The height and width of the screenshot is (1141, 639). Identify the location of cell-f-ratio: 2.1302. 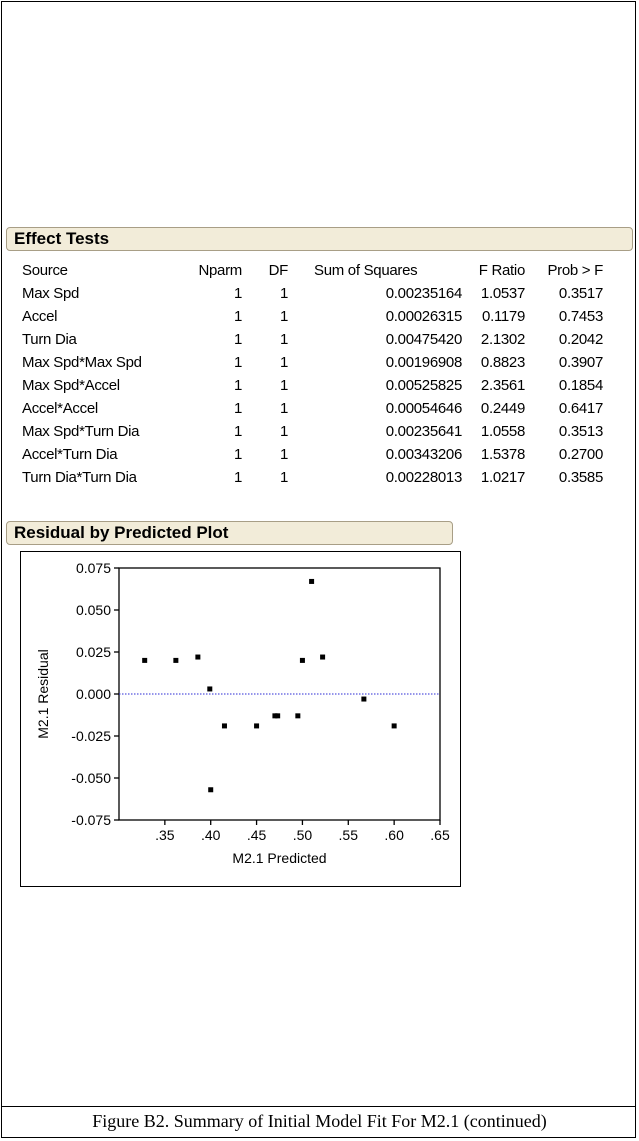
(502, 339).